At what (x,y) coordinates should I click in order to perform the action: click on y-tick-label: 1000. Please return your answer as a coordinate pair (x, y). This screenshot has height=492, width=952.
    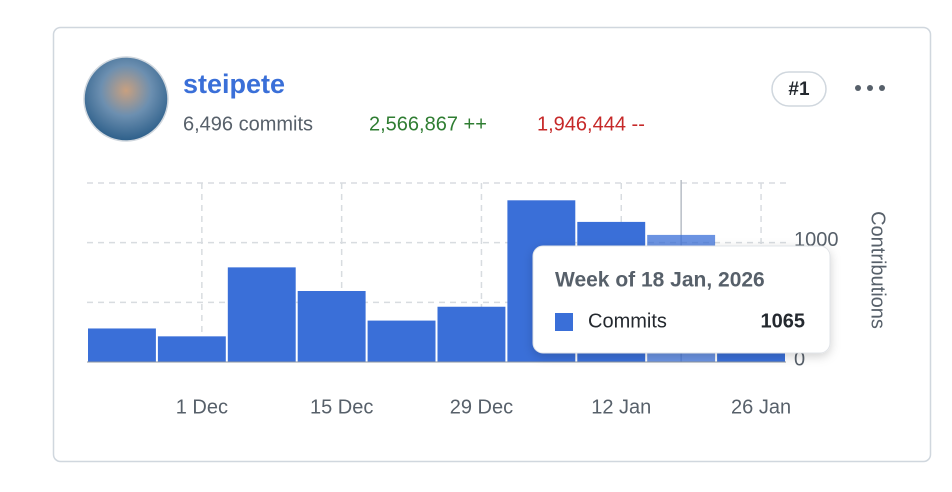
    Looking at the image, I should click on (816, 240).